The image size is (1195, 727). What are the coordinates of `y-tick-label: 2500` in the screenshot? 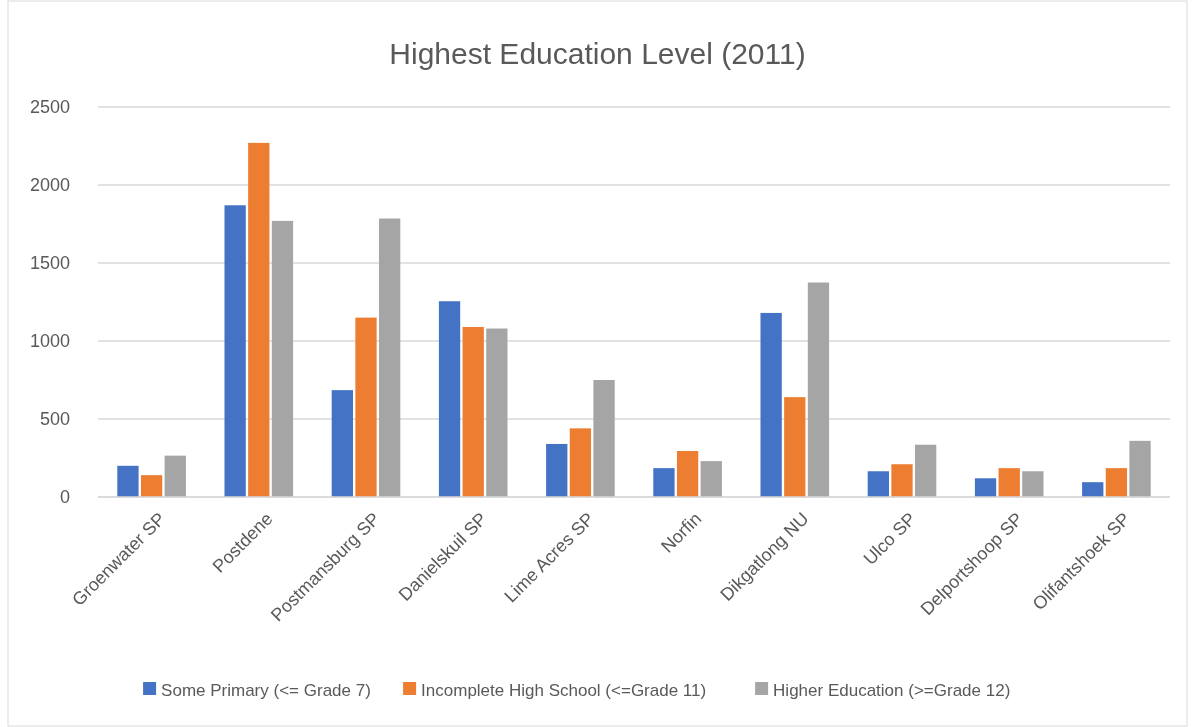 It's located at (49, 107).